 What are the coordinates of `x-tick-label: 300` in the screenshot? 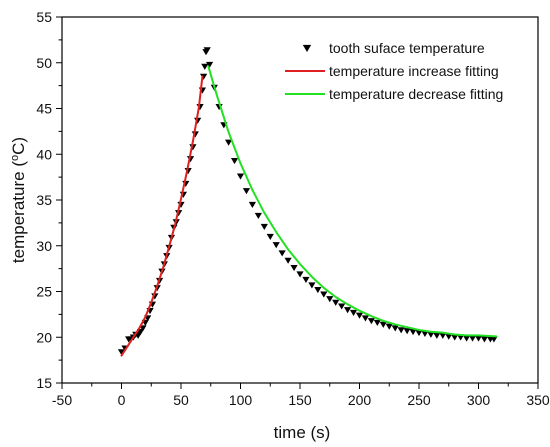 It's located at (479, 400).